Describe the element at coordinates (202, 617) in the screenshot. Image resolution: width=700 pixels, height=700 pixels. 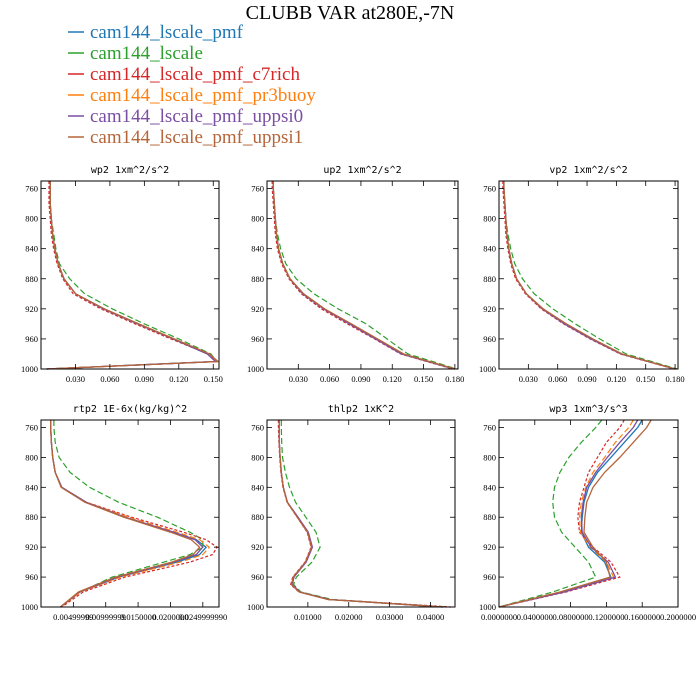
I see `x-tick-label: 0.0249999990` at that location.